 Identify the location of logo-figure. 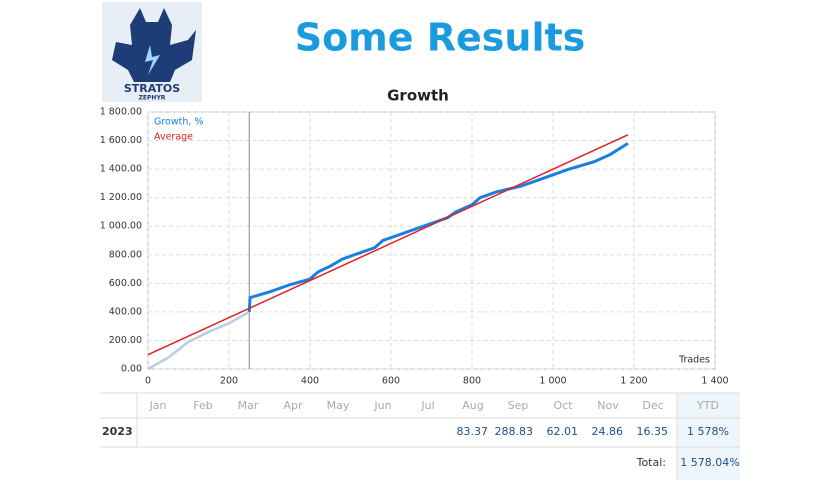
(154, 45).